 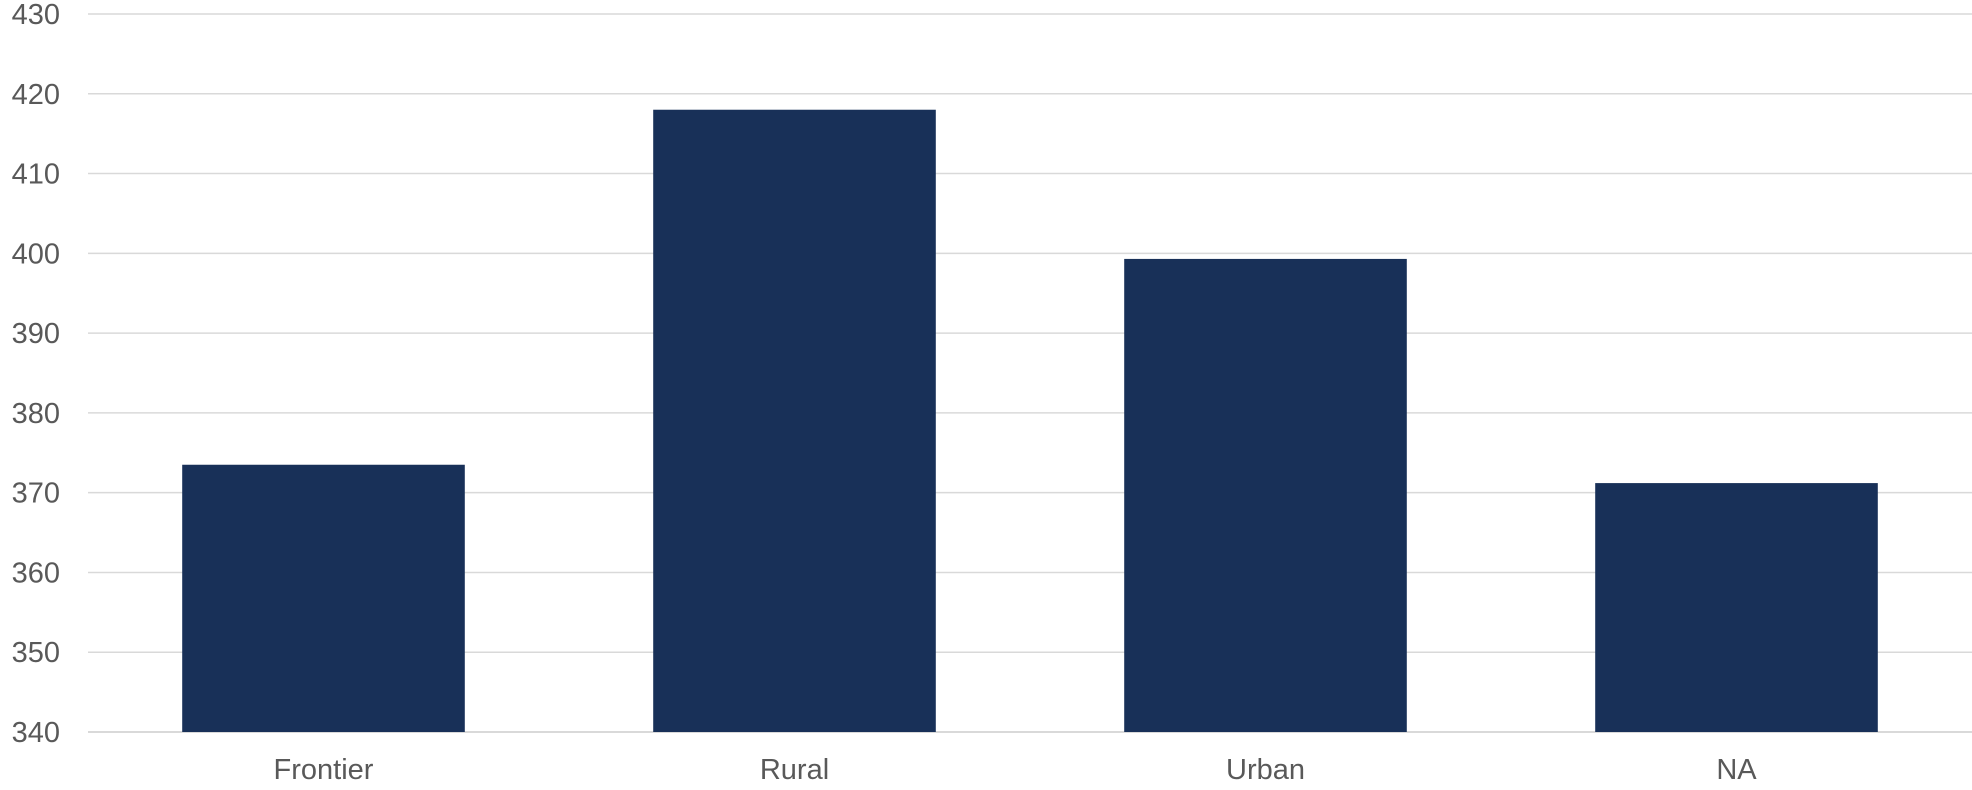 What do you see at coordinates (36, 573) in the screenshot?
I see `y-tick-label: 360` at bounding box center [36, 573].